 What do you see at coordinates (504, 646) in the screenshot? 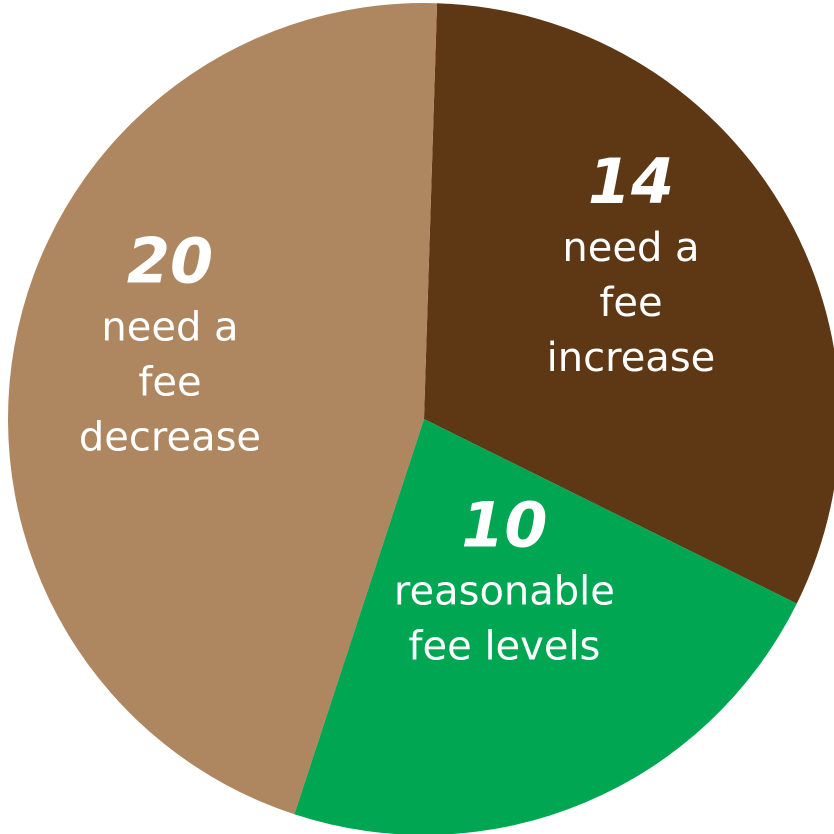
I see `slice-description-line: fee levels` at bounding box center [504, 646].